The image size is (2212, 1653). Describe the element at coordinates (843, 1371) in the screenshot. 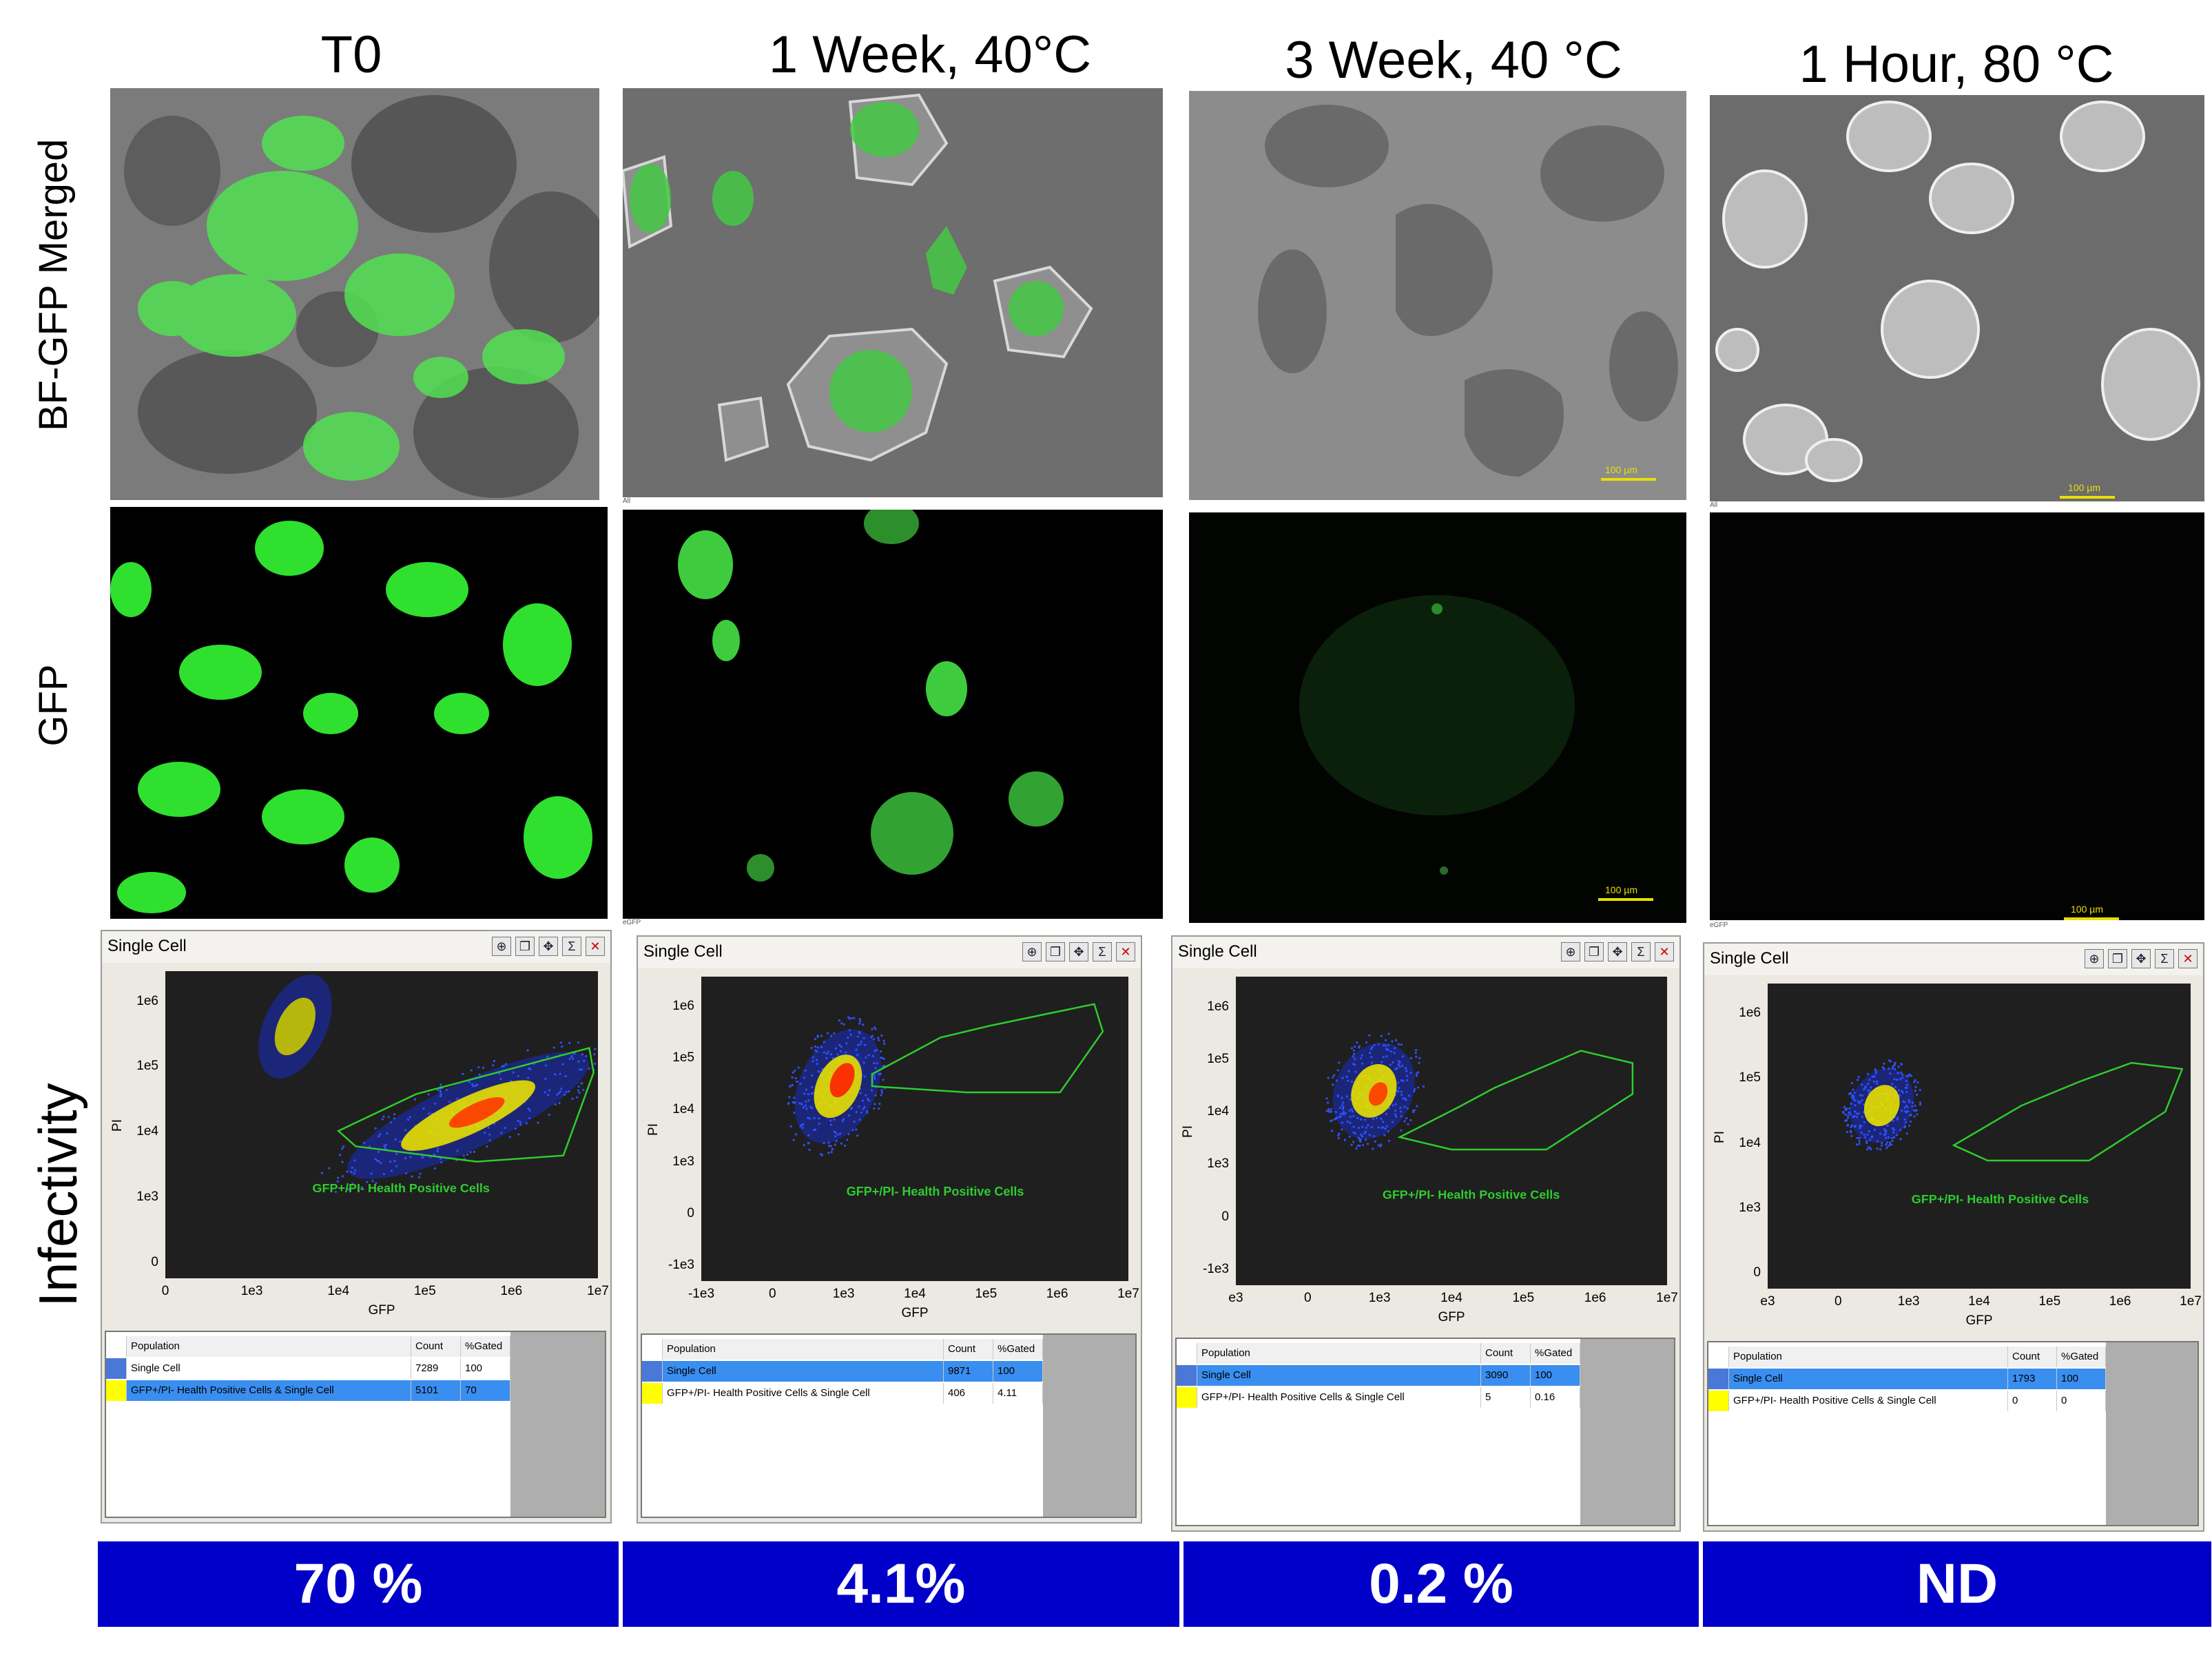

I see `table-row: Single Cell 9871 100` at that location.